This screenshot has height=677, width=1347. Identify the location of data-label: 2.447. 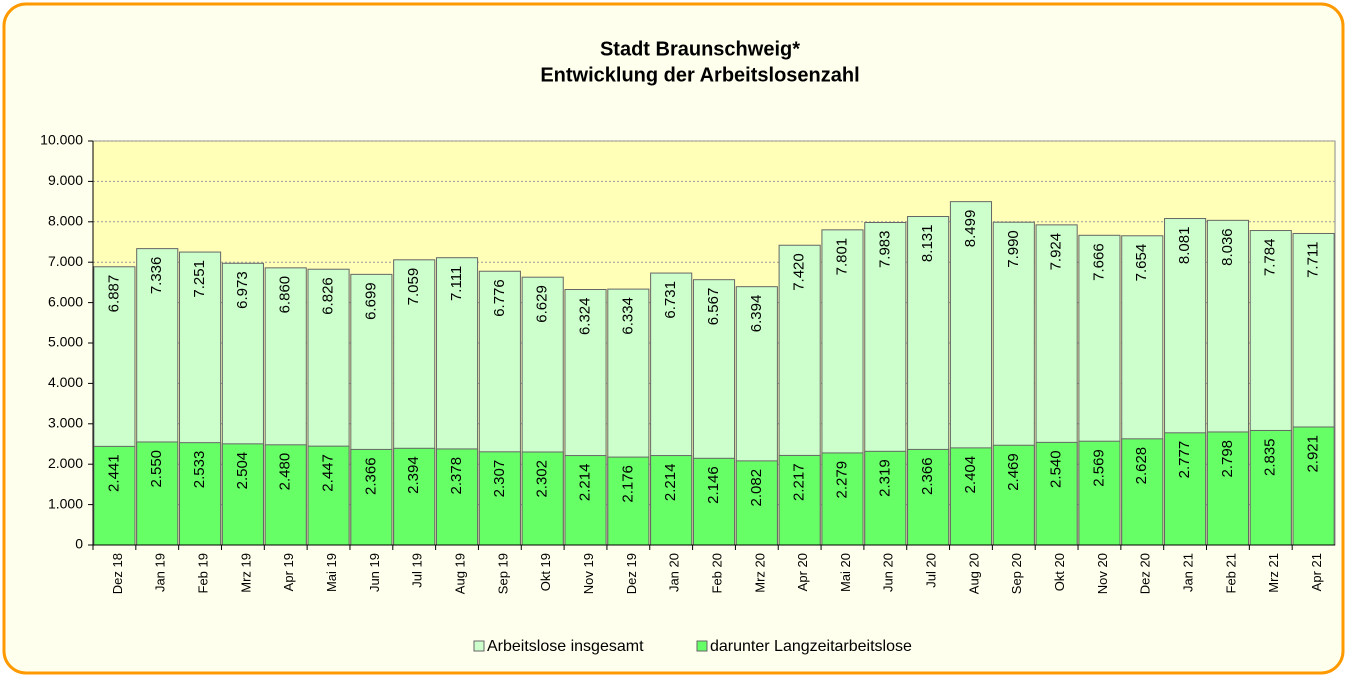
(328, 473).